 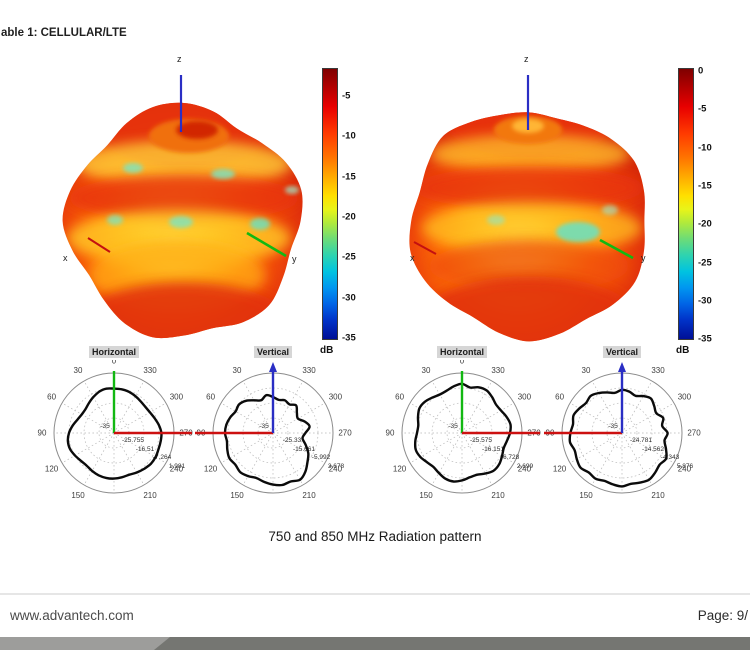 I want to click on footer-page-indicator: Page: 9/, so click(x=722, y=615).